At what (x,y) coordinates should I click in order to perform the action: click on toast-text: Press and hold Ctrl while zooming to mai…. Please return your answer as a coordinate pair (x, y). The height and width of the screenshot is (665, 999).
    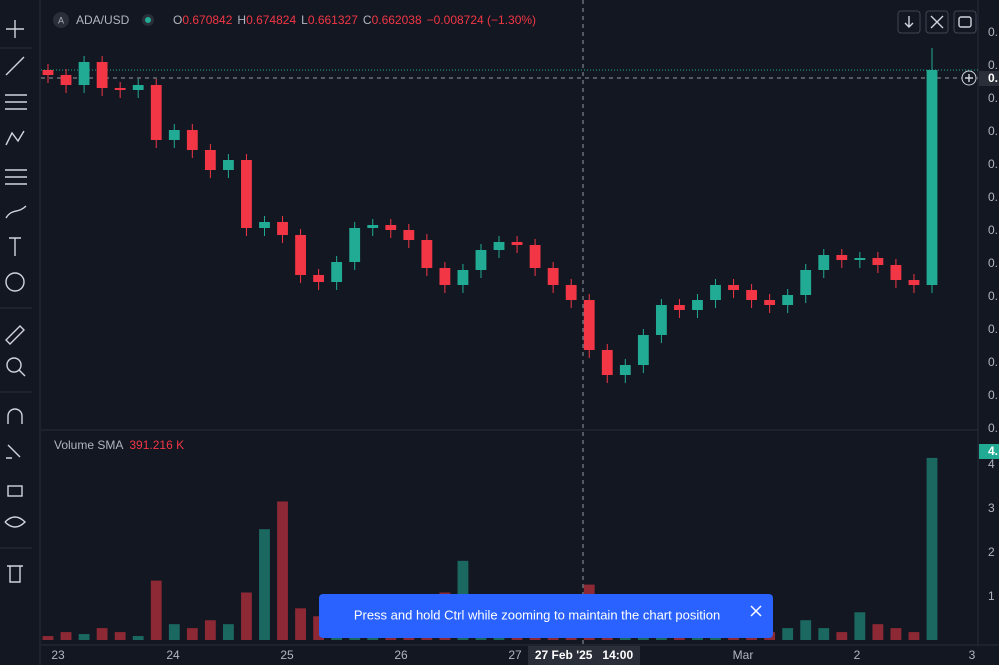
    Looking at the image, I should click on (537, 614).